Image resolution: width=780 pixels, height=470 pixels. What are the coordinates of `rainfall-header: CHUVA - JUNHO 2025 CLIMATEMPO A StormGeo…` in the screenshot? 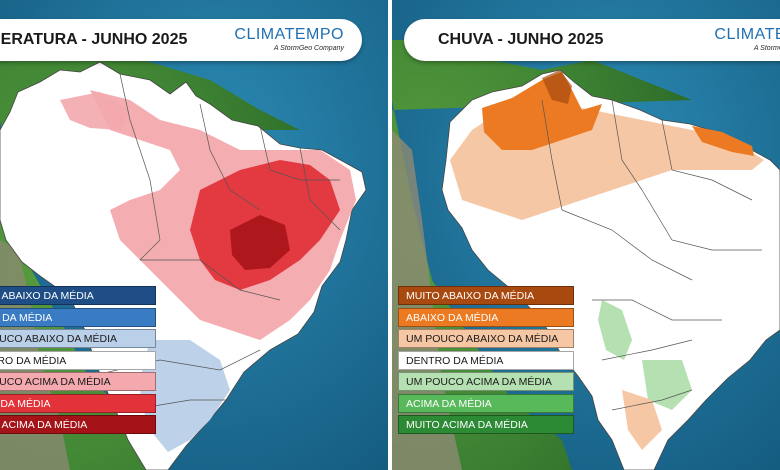 It's located at (592, 40).